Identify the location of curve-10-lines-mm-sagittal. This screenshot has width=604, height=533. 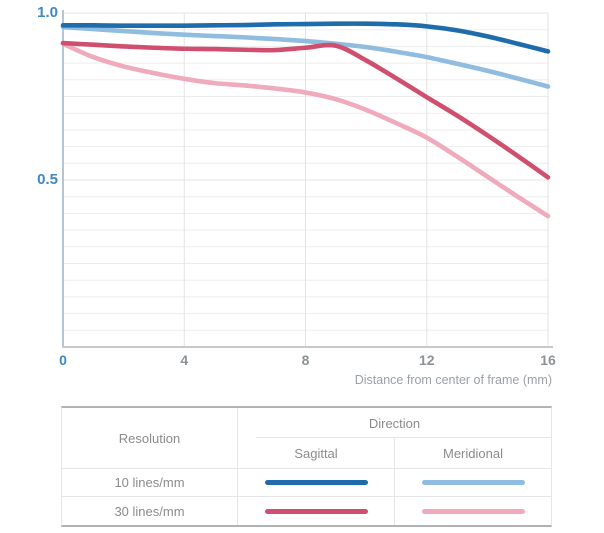
(305, 37).